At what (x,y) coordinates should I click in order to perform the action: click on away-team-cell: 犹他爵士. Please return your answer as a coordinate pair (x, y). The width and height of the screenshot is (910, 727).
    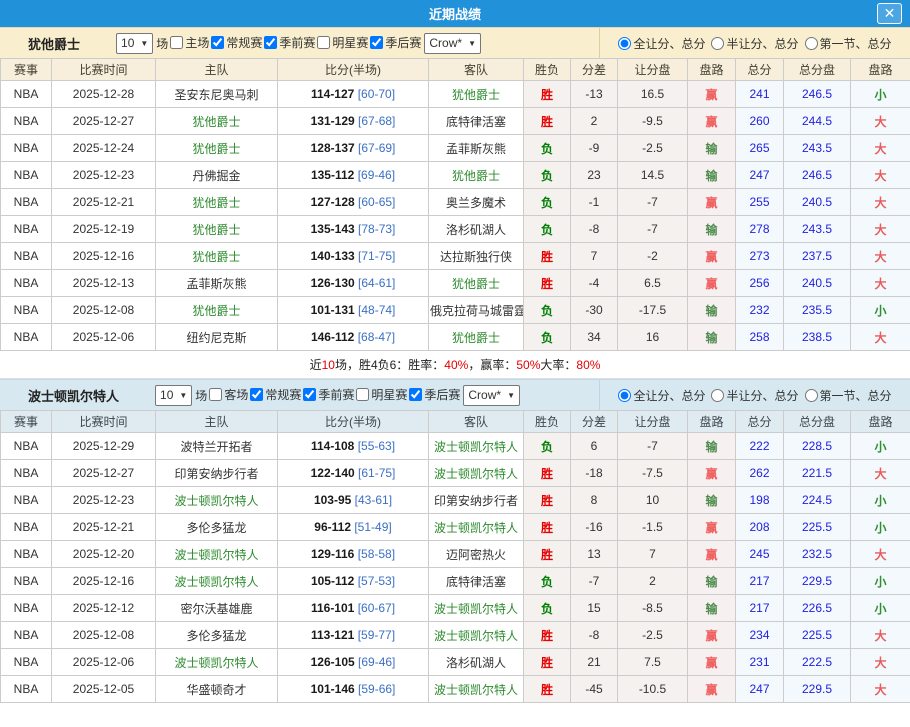
    Looking at the image, I should click on (476, 337).